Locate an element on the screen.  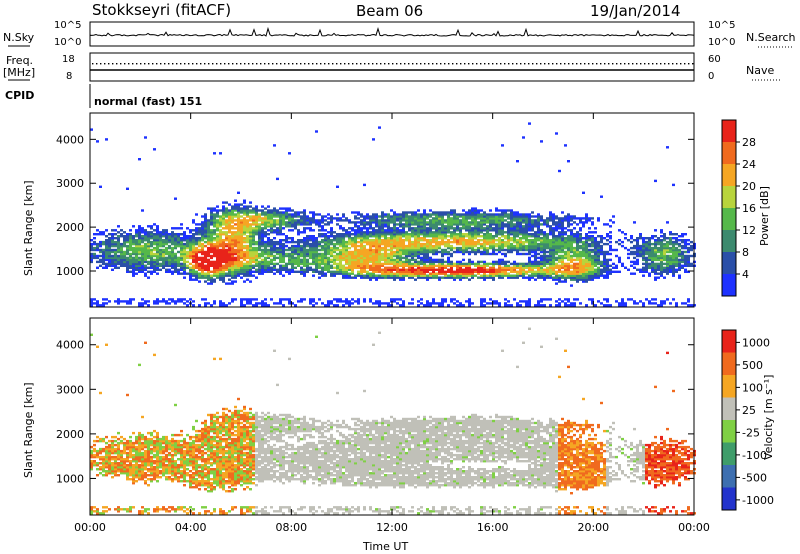
nsky-trace is located at coordinates (392, 31).